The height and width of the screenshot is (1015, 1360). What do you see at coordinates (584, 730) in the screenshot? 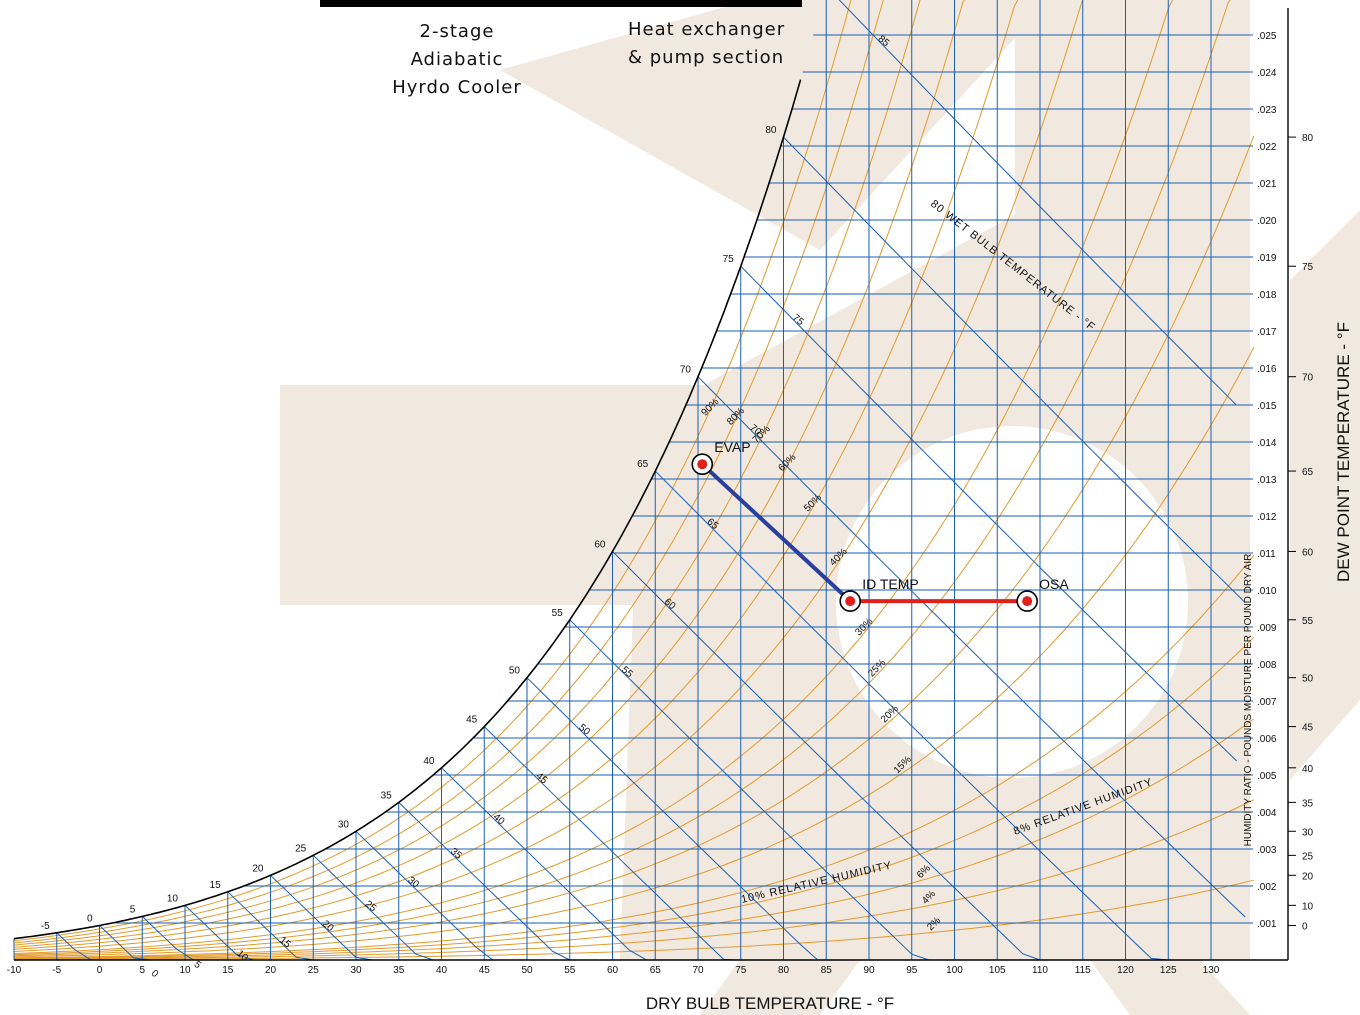
I see `wet-bulb-line-label: 50` at bounding box center [584, 730].